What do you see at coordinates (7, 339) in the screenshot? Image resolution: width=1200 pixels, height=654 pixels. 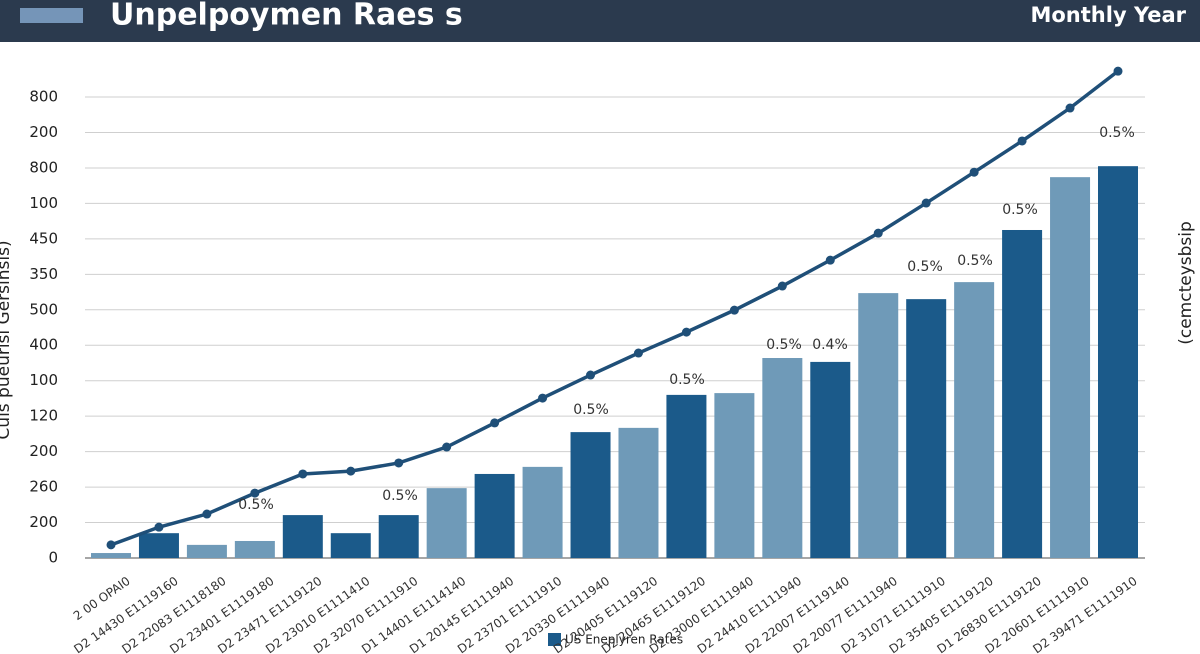 I see `y-axis-label: Cuis pueurisi Gersinsis)` at bounding box center [7, 339].